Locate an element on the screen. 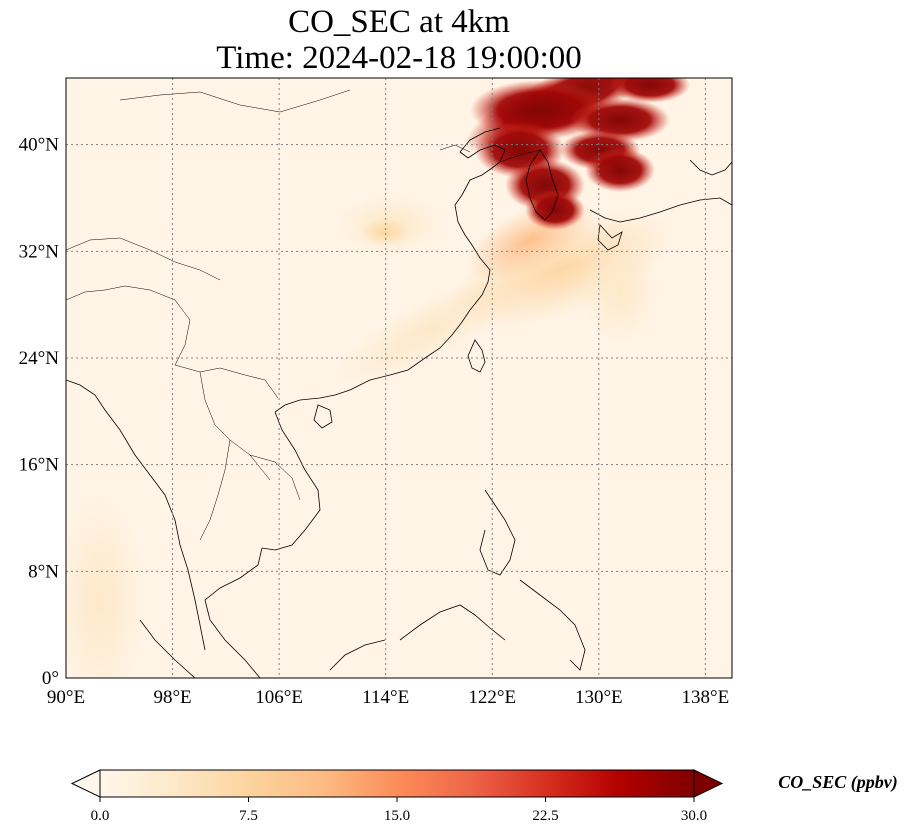 This screenshot has width=916, height=836. colorbar-tick-label: 30.0 is located at coordinates (694, 816).